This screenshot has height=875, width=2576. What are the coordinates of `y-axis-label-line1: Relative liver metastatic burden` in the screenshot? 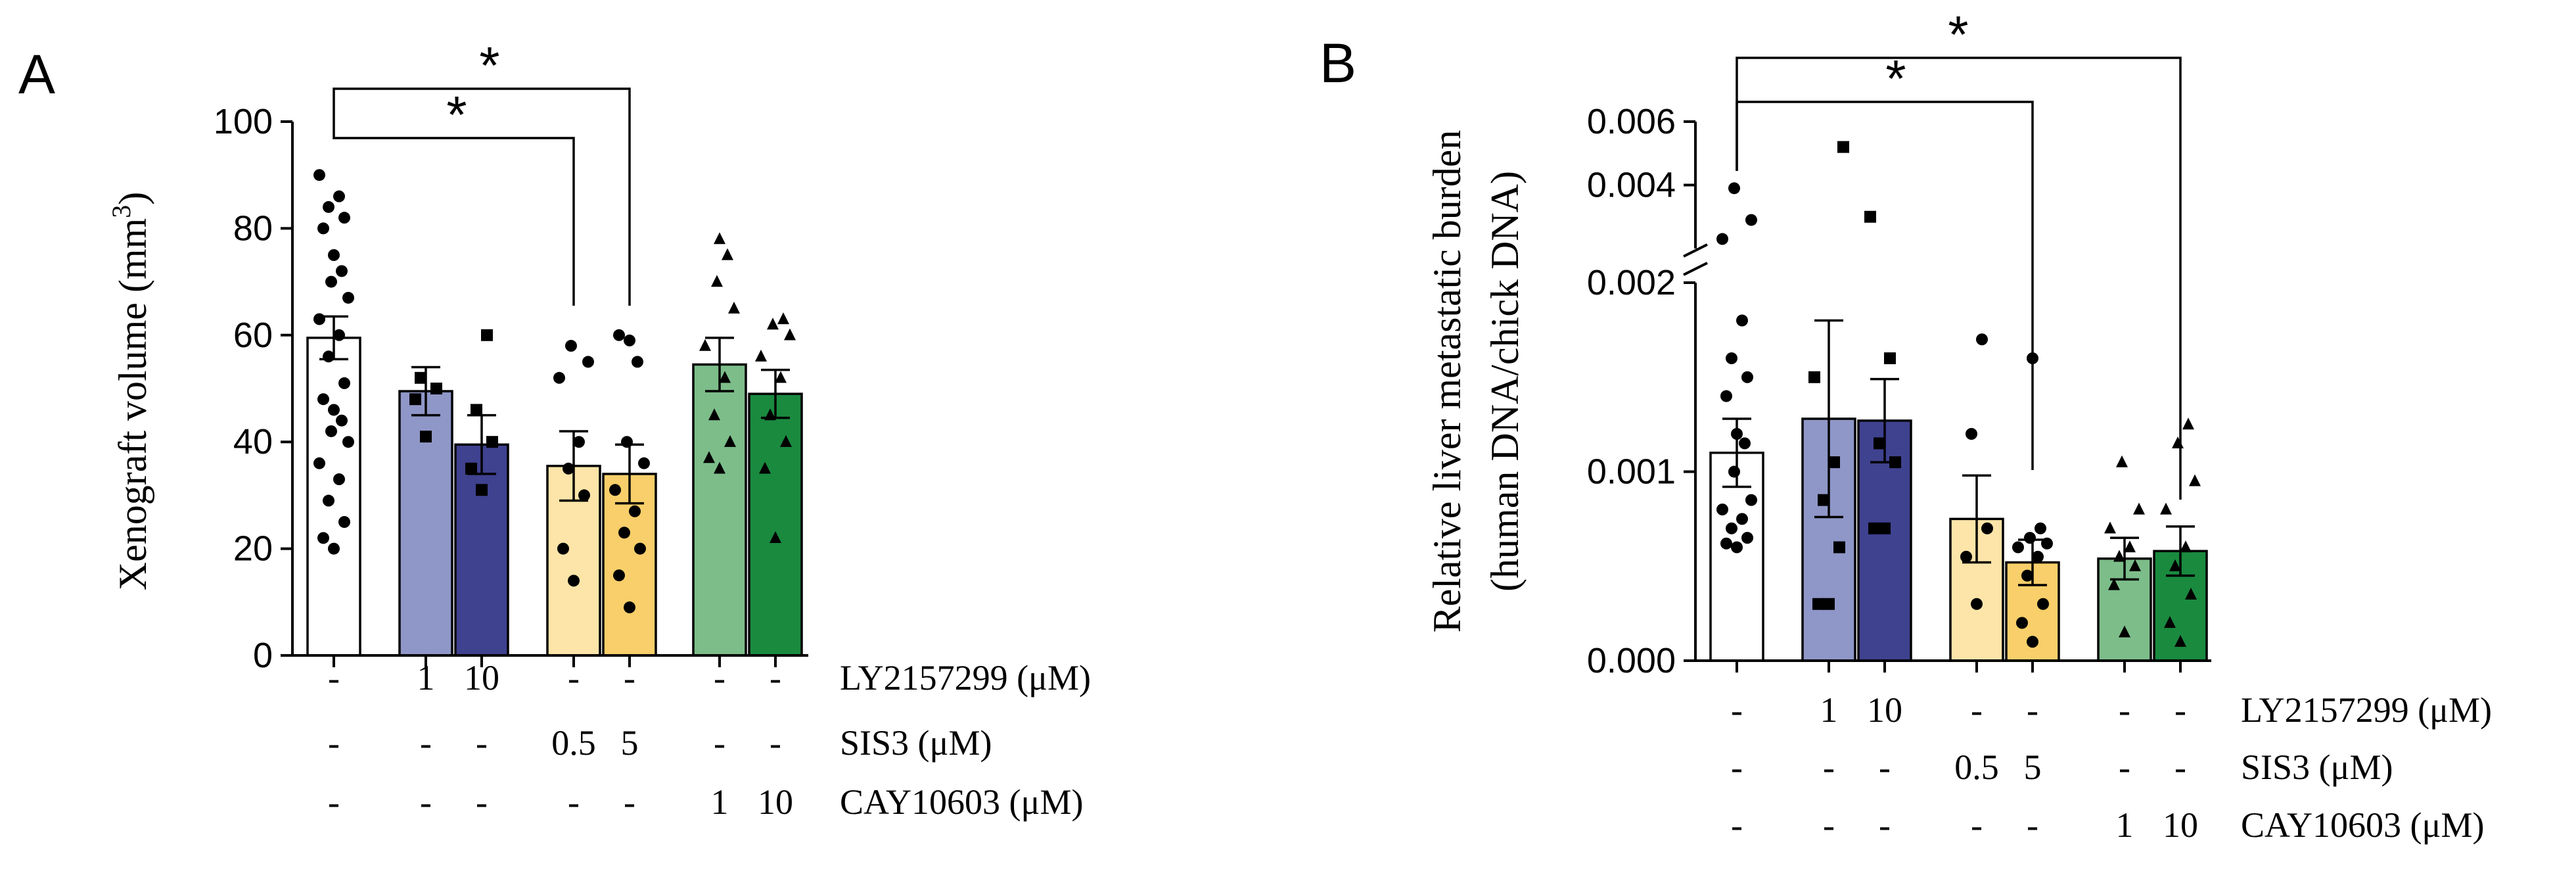 It's located at (1447, 381).